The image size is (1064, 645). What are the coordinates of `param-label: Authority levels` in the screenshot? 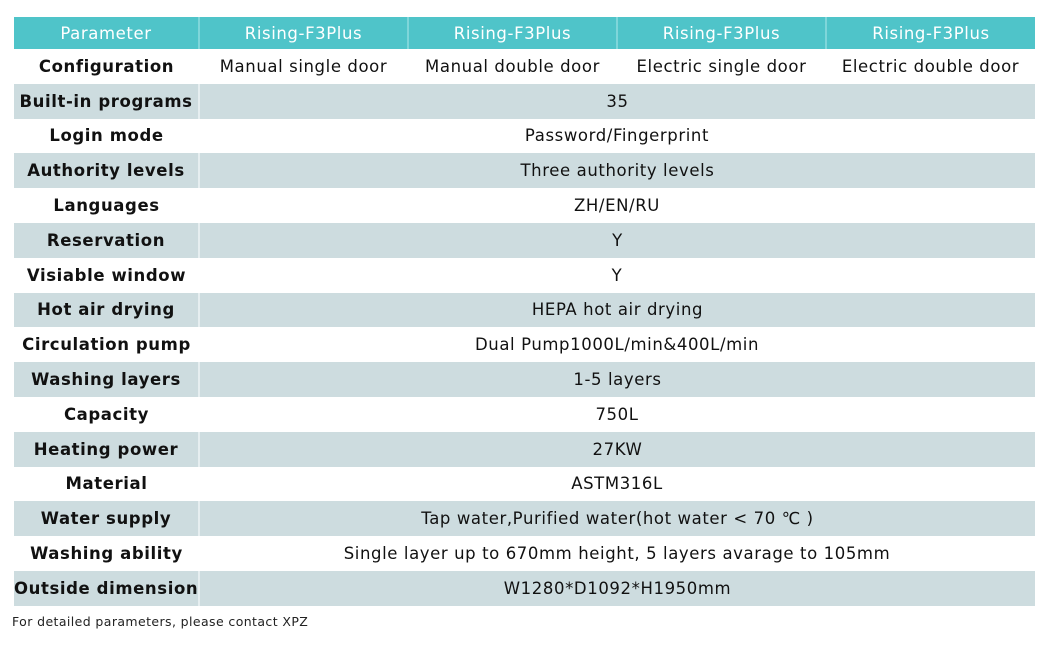 It's located at (107, 171).